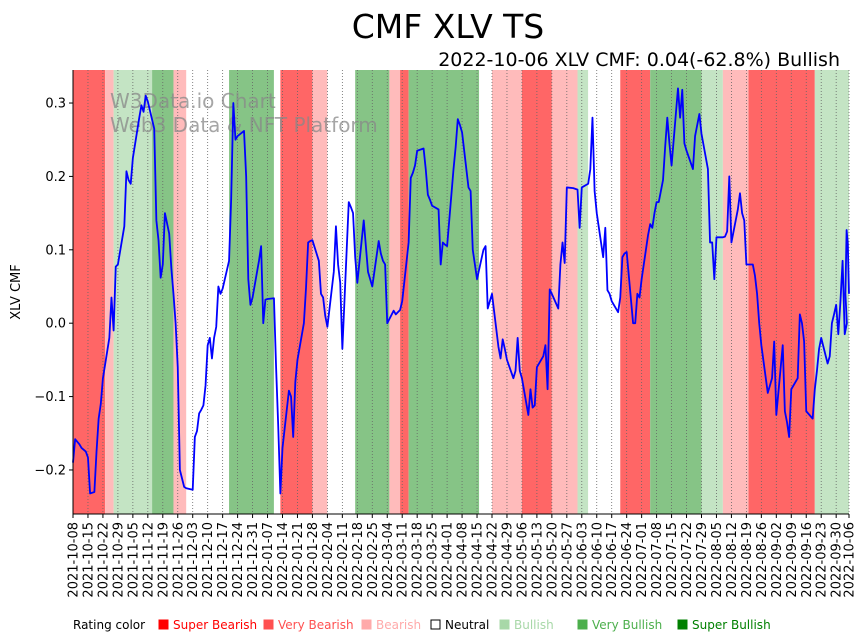 The height and width of the screenshot is (641, 867). What do you see at coordinates (238, 560) in the screenshot?
I see `x-tick-label: 2021-12-24` at bounding box center [238, 560].